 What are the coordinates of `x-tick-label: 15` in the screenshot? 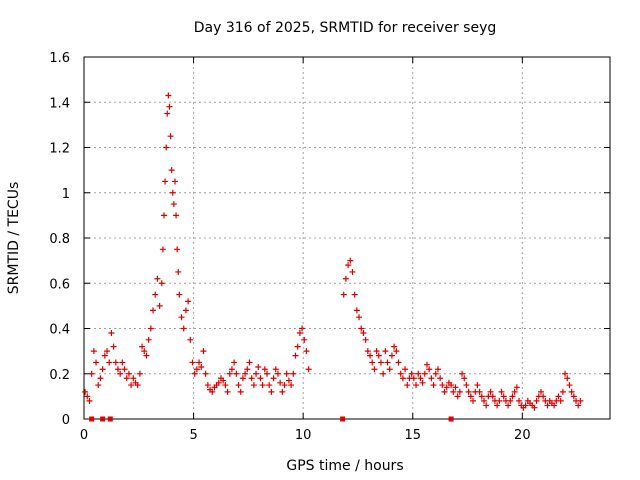 It's located at (412, 435).